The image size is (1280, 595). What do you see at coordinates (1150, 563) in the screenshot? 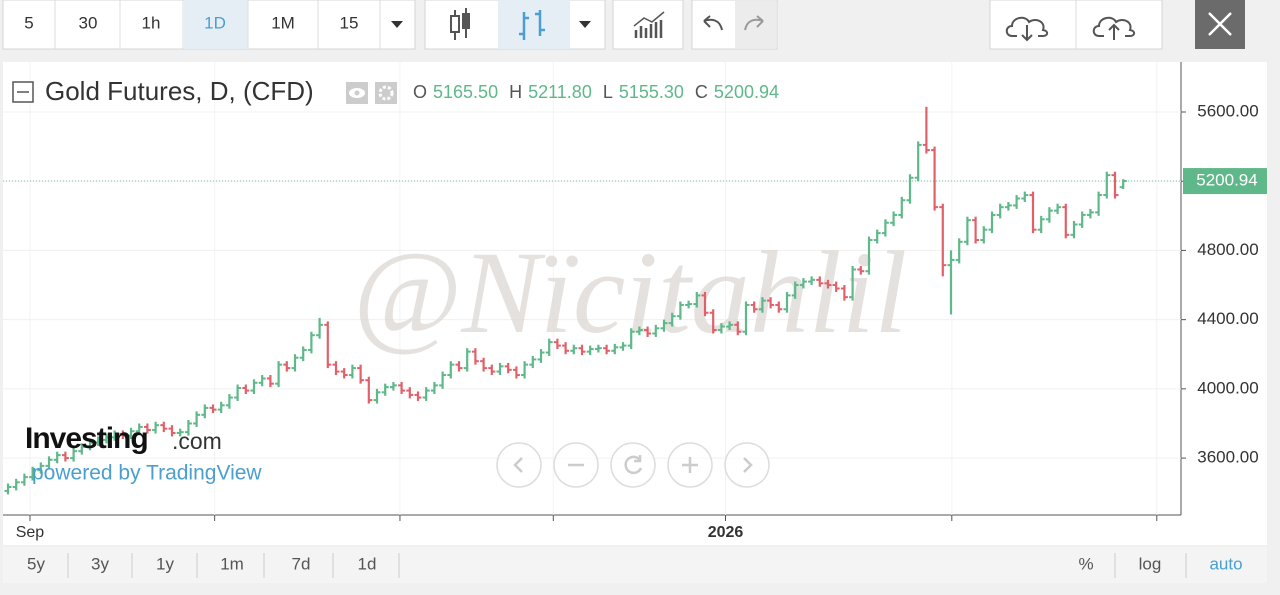
I see `scale-button: log` at bounding box center [1150, 563].